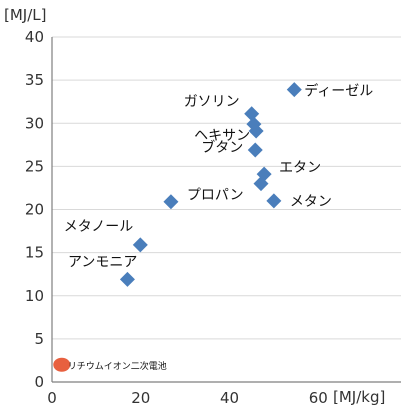  Describe the element at coordinates (34, 123) in the screenshot. I see `y-tick-label: 30` at that location.